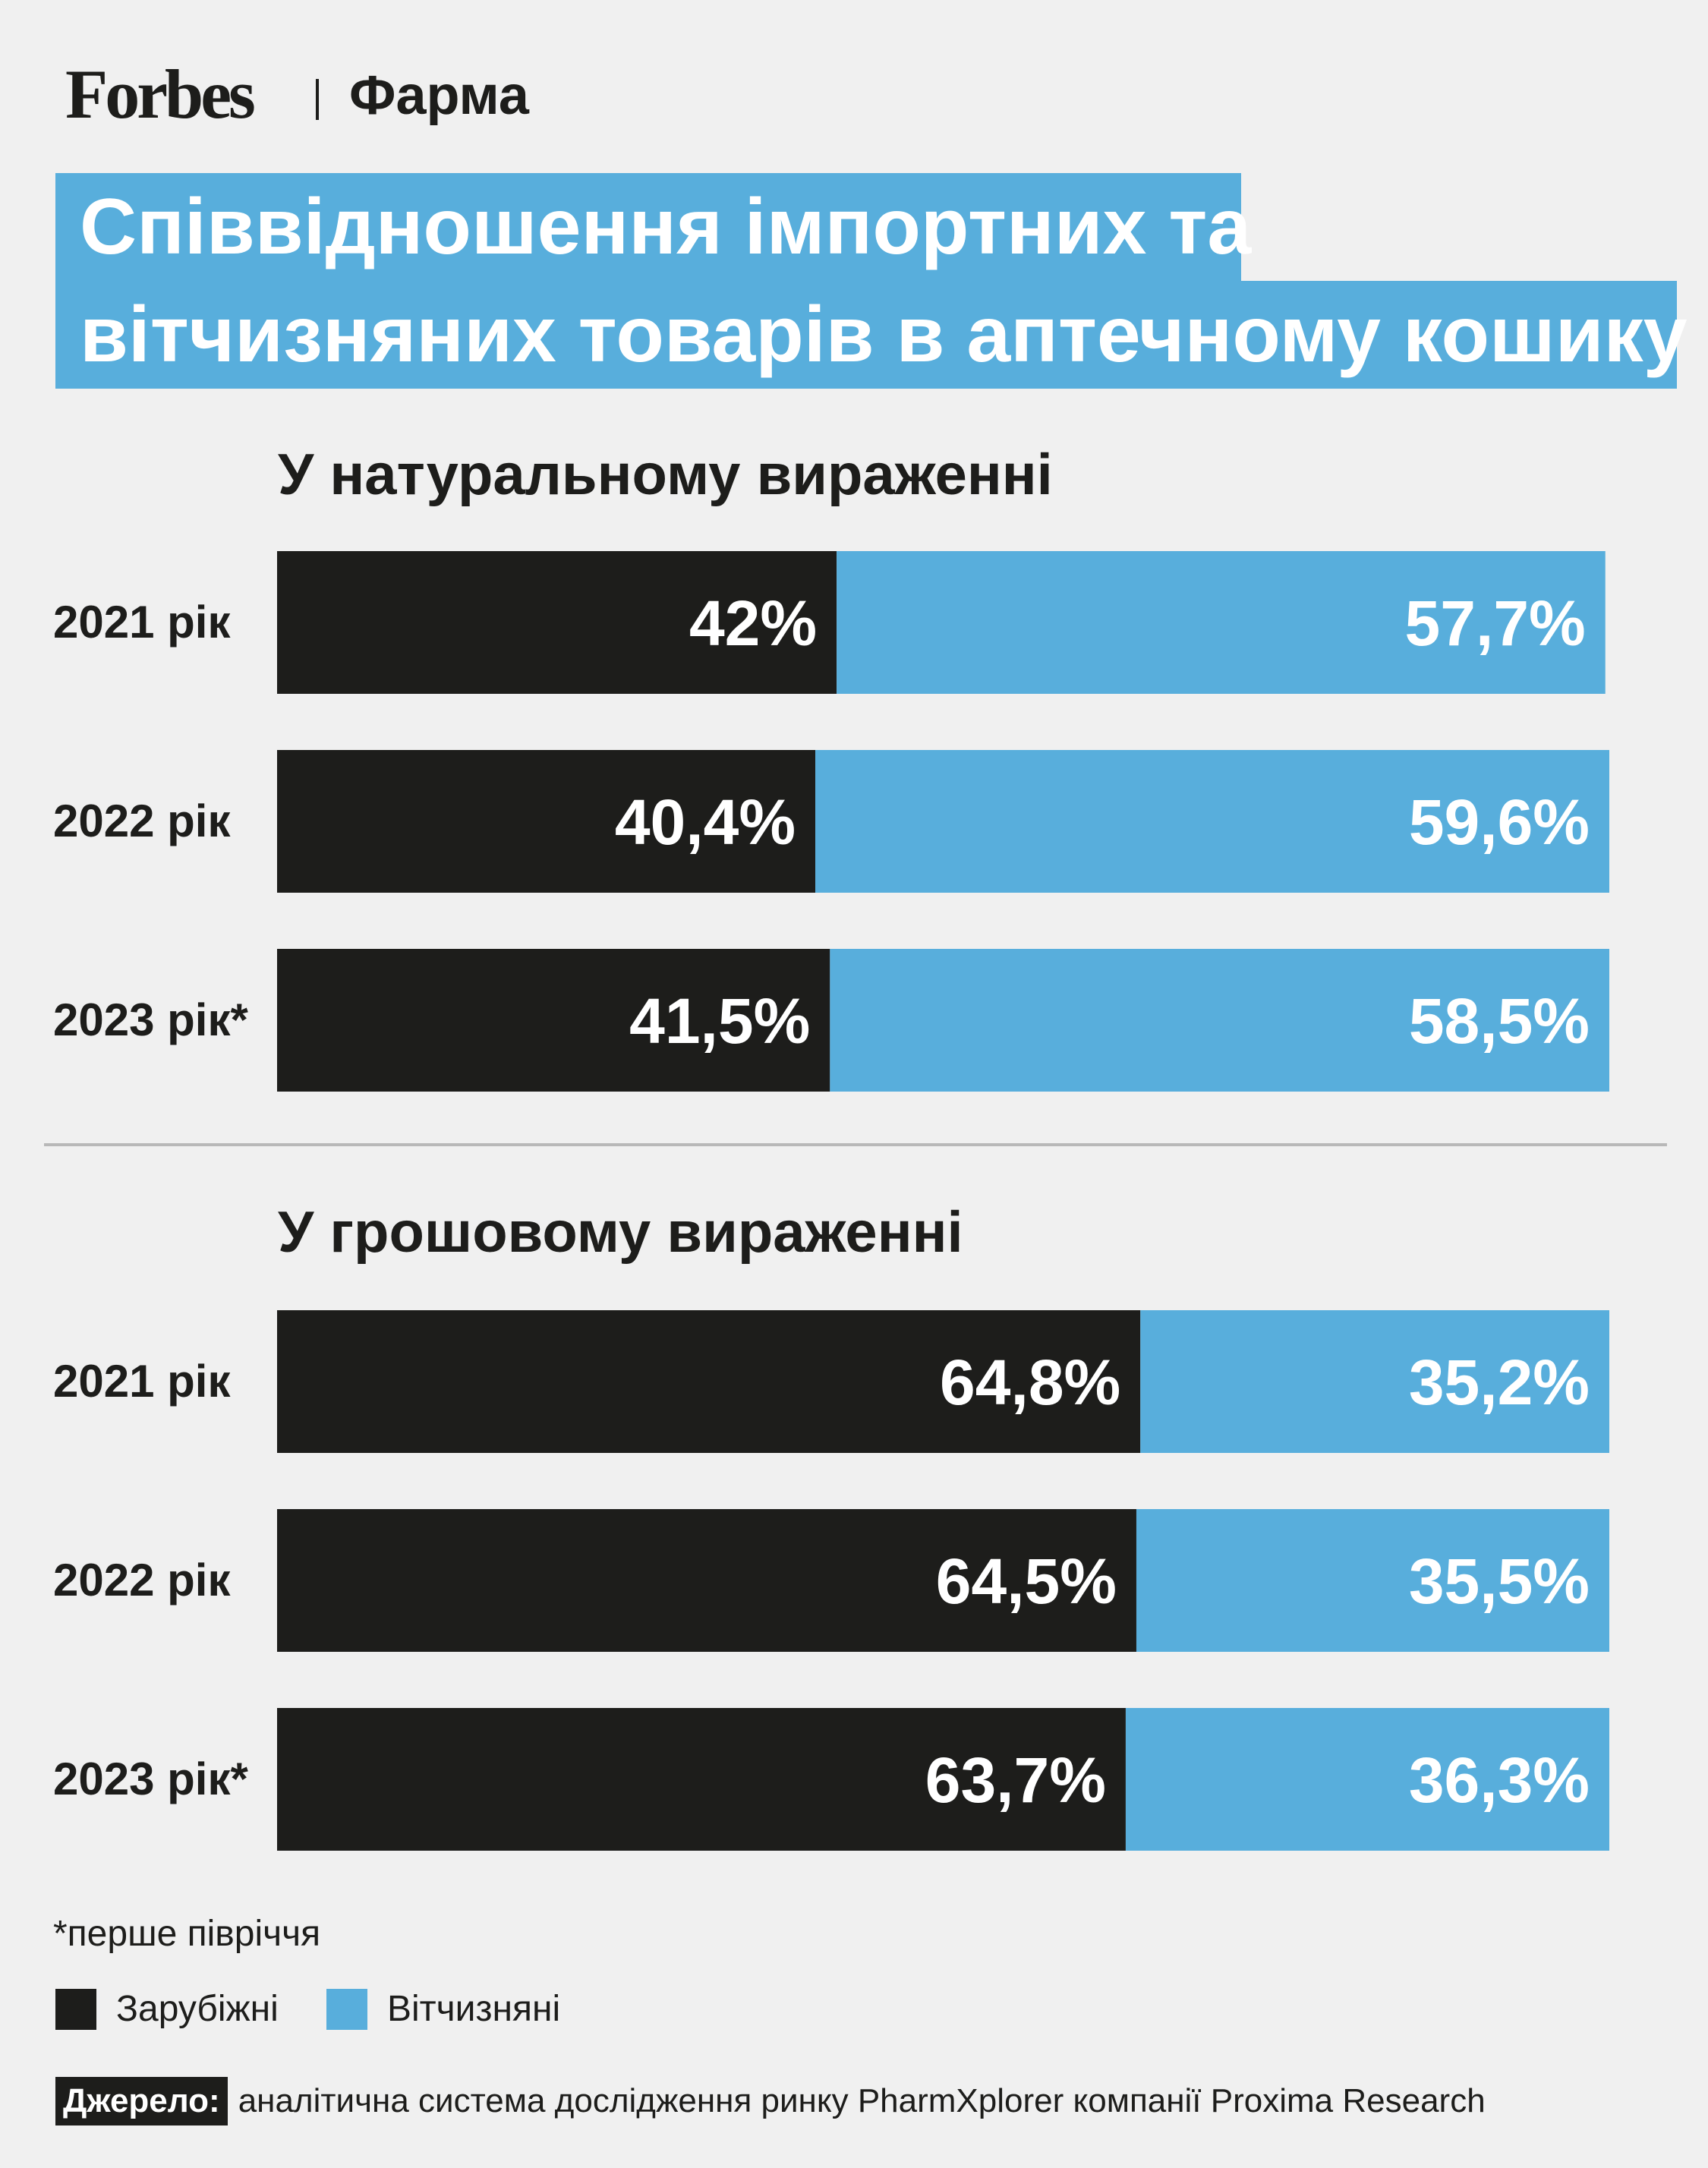  I want to click on logo-separator, so click(317, 99).